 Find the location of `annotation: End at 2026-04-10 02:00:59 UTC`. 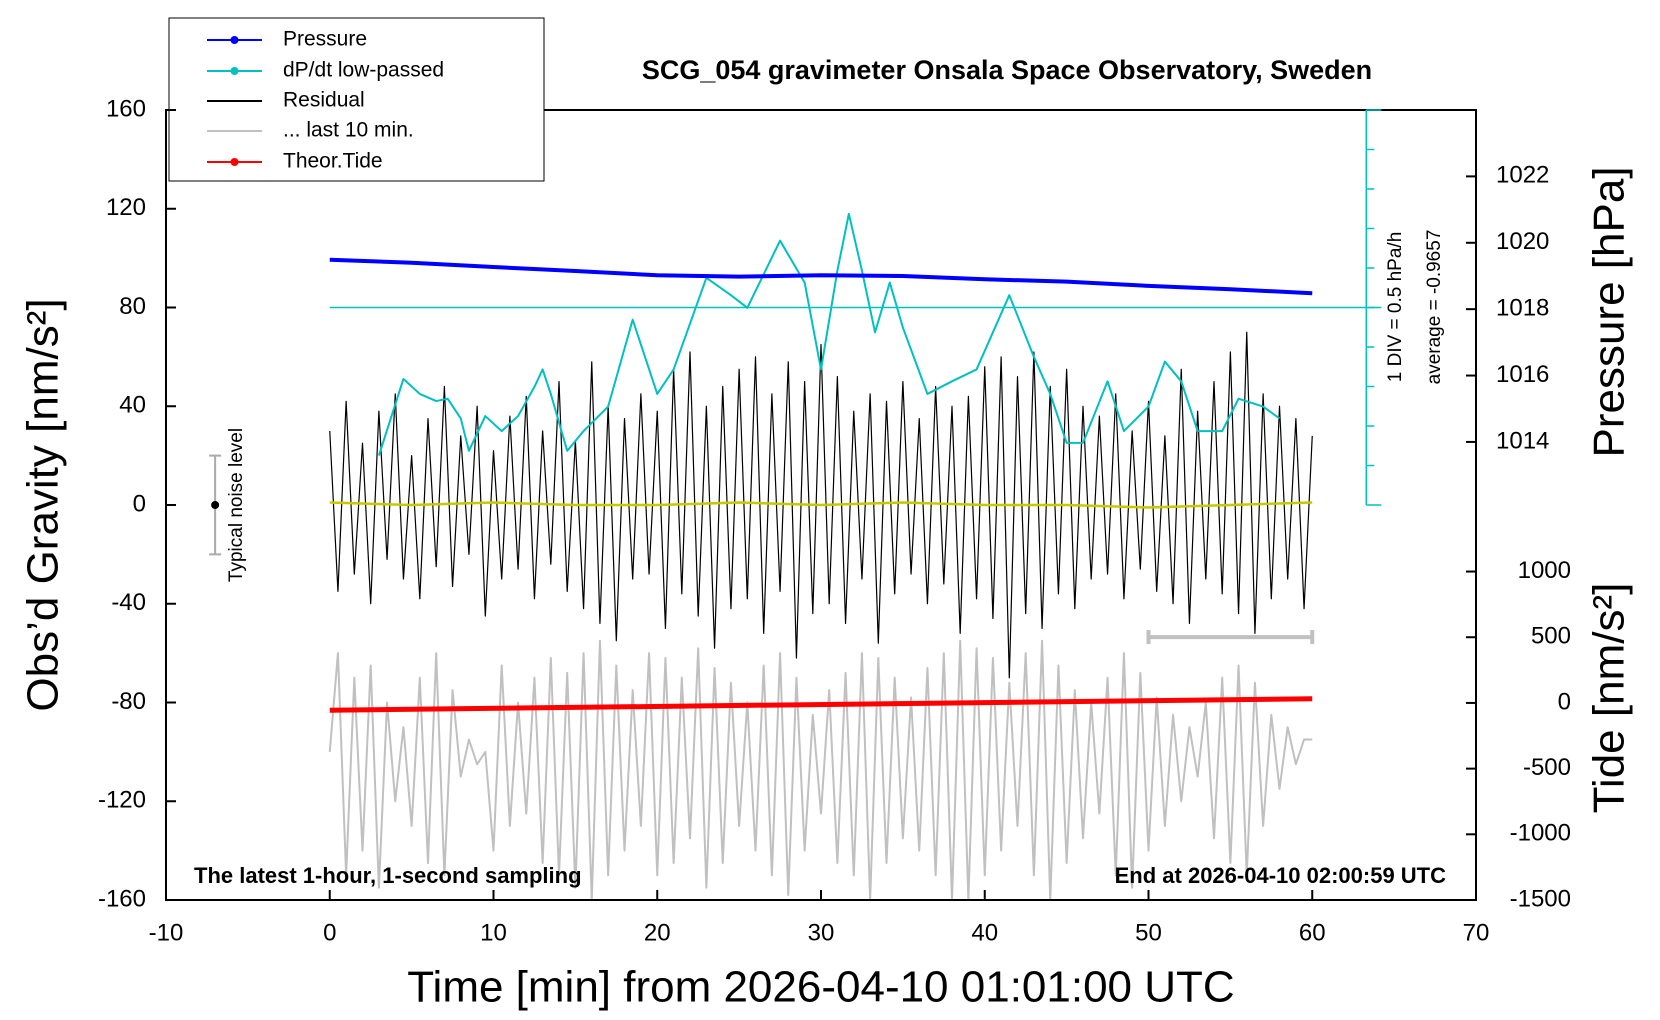

annotation: End at 2026-04-10 02:00:59 UTC is located at coordinates (1280, 875).